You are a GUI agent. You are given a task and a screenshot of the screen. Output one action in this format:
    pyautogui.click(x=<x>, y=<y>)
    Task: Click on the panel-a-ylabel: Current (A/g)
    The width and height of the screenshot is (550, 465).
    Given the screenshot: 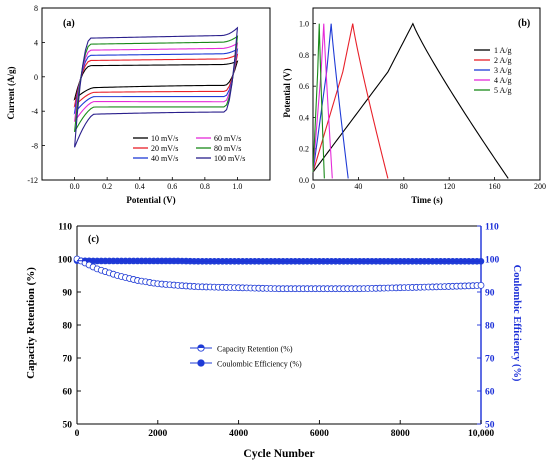 What is the action you would take?
    pyautogui.click(x=11, y=92)
    